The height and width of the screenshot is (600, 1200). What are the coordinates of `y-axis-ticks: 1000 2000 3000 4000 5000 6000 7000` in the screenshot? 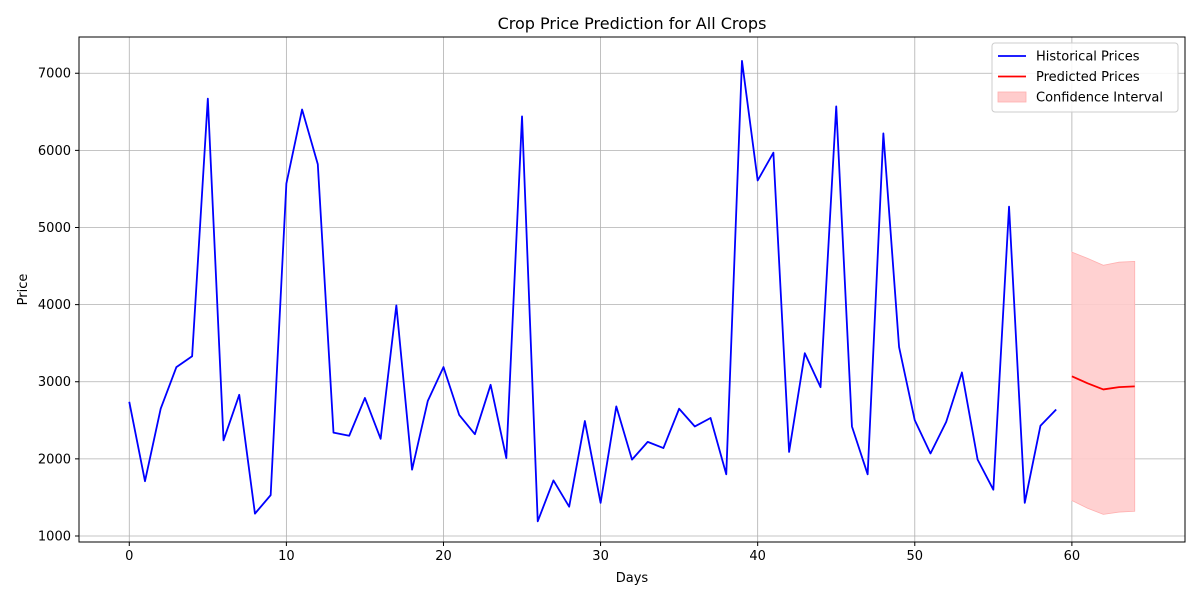 It's located at (58, 305).